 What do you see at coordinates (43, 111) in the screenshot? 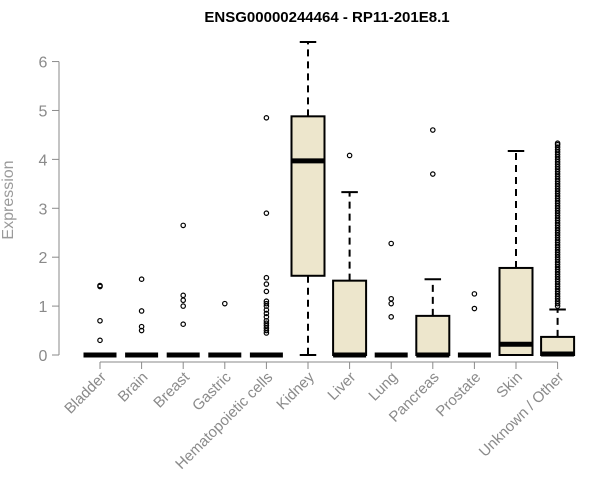
I see `y-tick-label: 5` at bounding box center [43, 111].